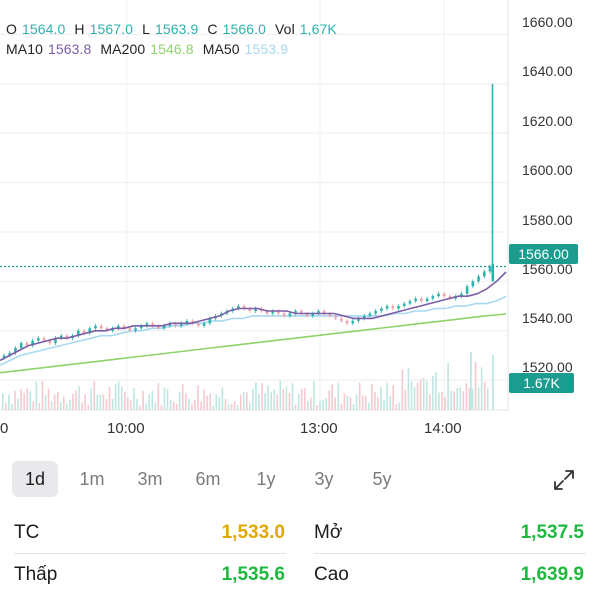 This screenshot has height=600, width=600. Describe the element at coordinates (212, 29) in the screenshot. I see `close-label: C` at that location.